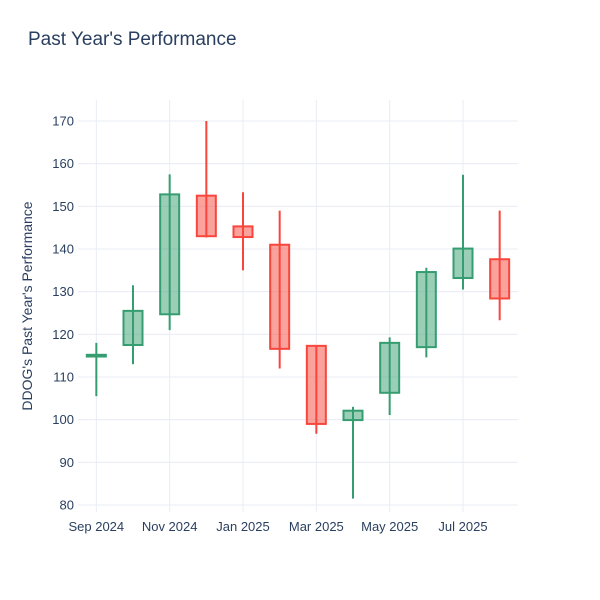 This screenshot has height=600, width=600. I want to click on y-tick-label: 100, so click(63, 419).